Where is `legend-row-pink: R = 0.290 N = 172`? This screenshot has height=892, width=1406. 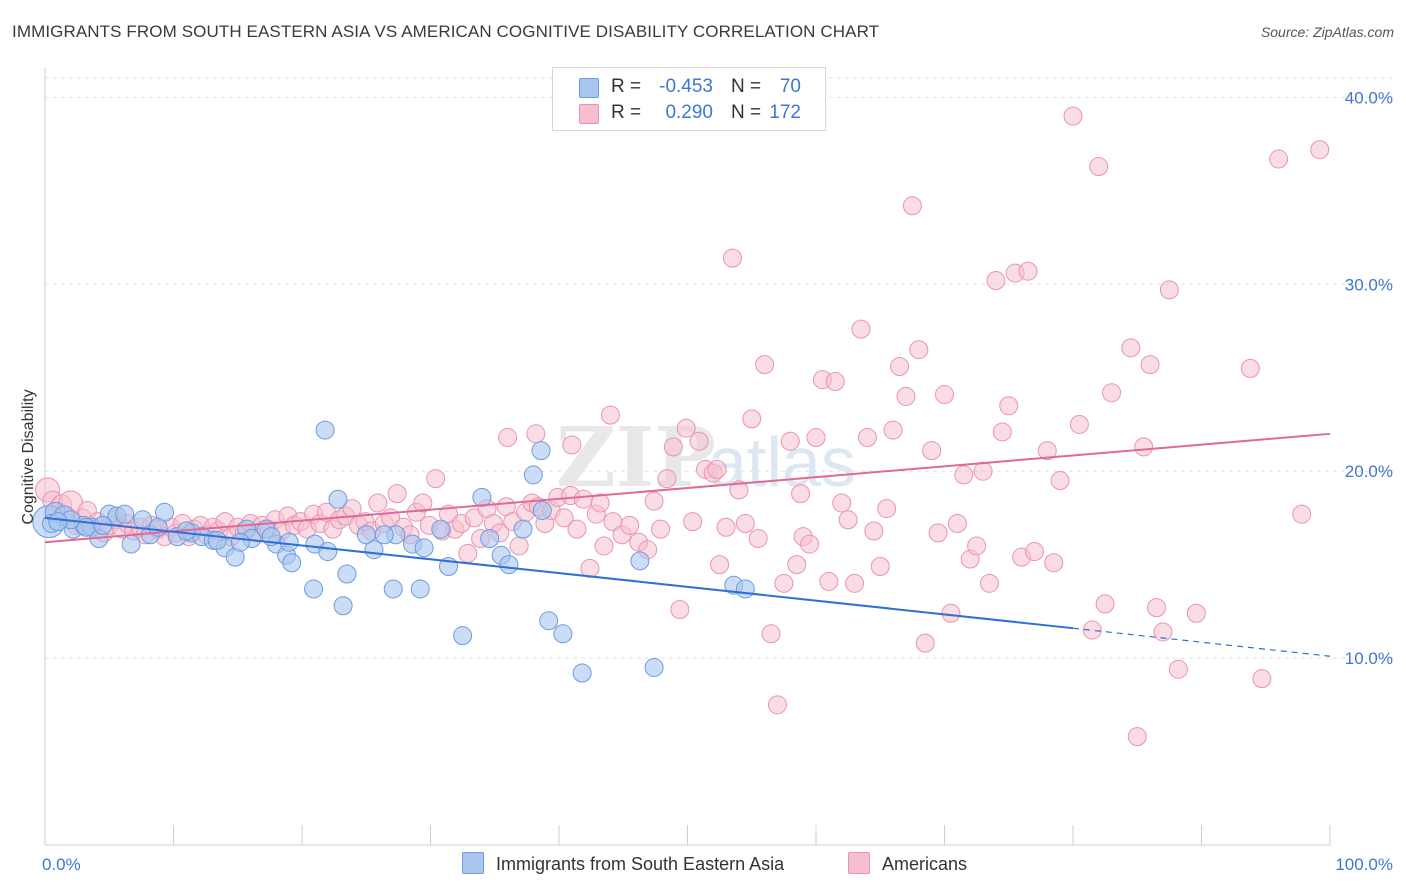 legend-row-pink: R = 0.290 N = 172 is located at coordinates (689, 114).